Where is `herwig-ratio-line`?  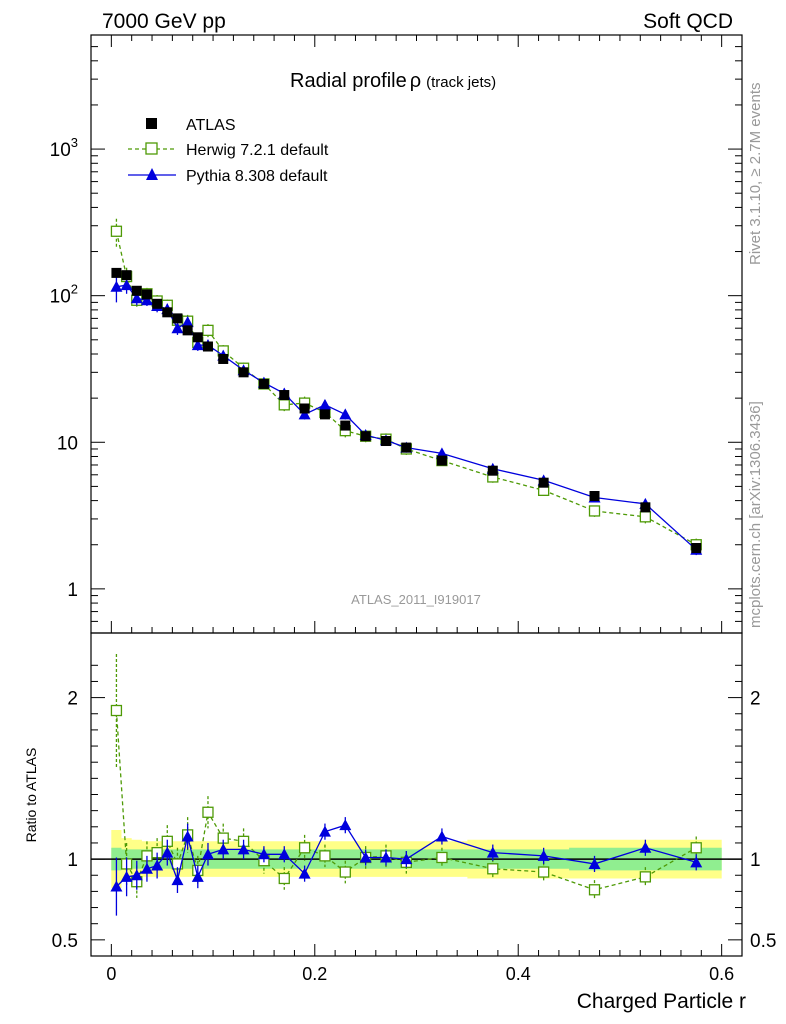 herwig-ratio-line is located at coordinates (406, 800).